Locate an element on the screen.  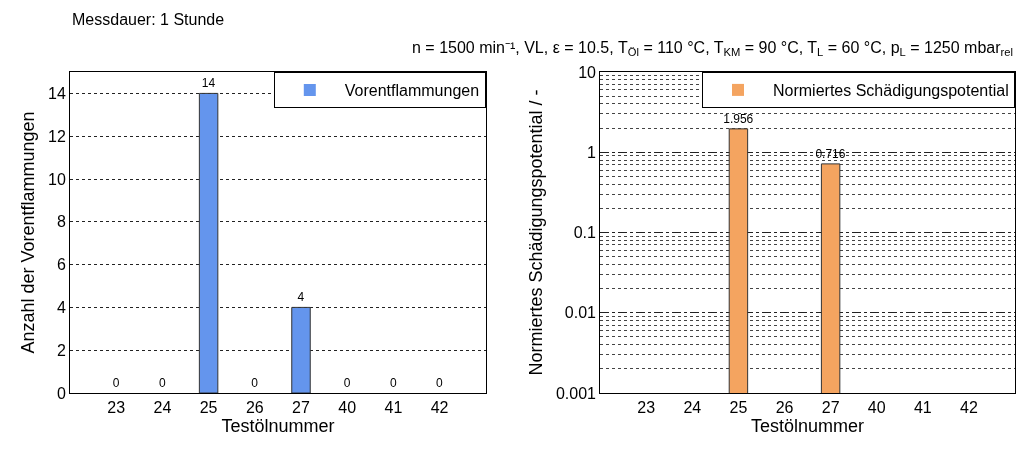
y-tick-label: 12 is located at coordinates (57, 136).